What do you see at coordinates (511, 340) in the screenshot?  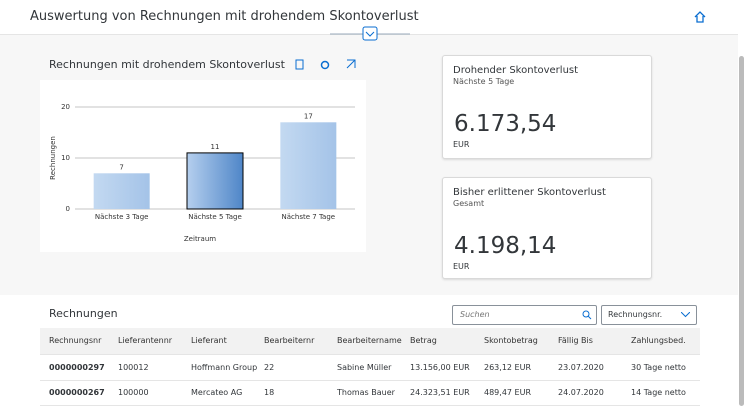 I see `column-header: Skontobetrag` at bounding box center [511, 340].